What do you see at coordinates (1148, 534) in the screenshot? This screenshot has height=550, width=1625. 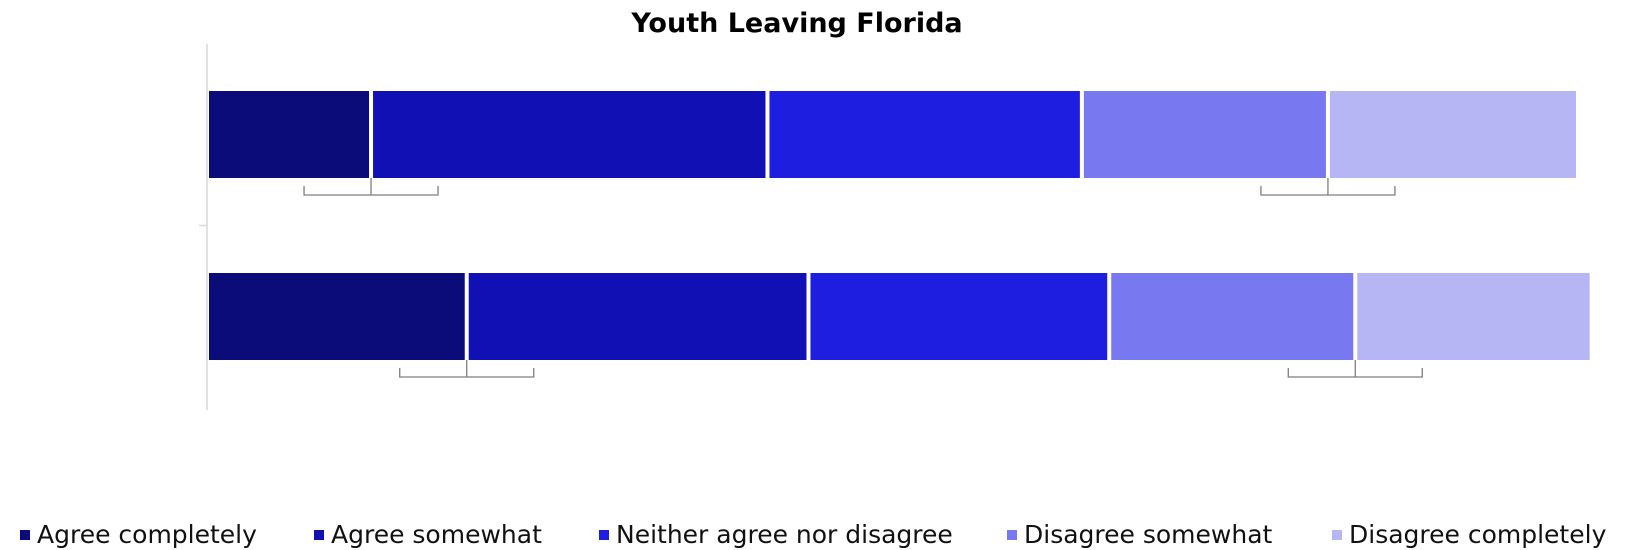 I see `legend-label: Disagree somewhat` at bounding box center [1148, 534].